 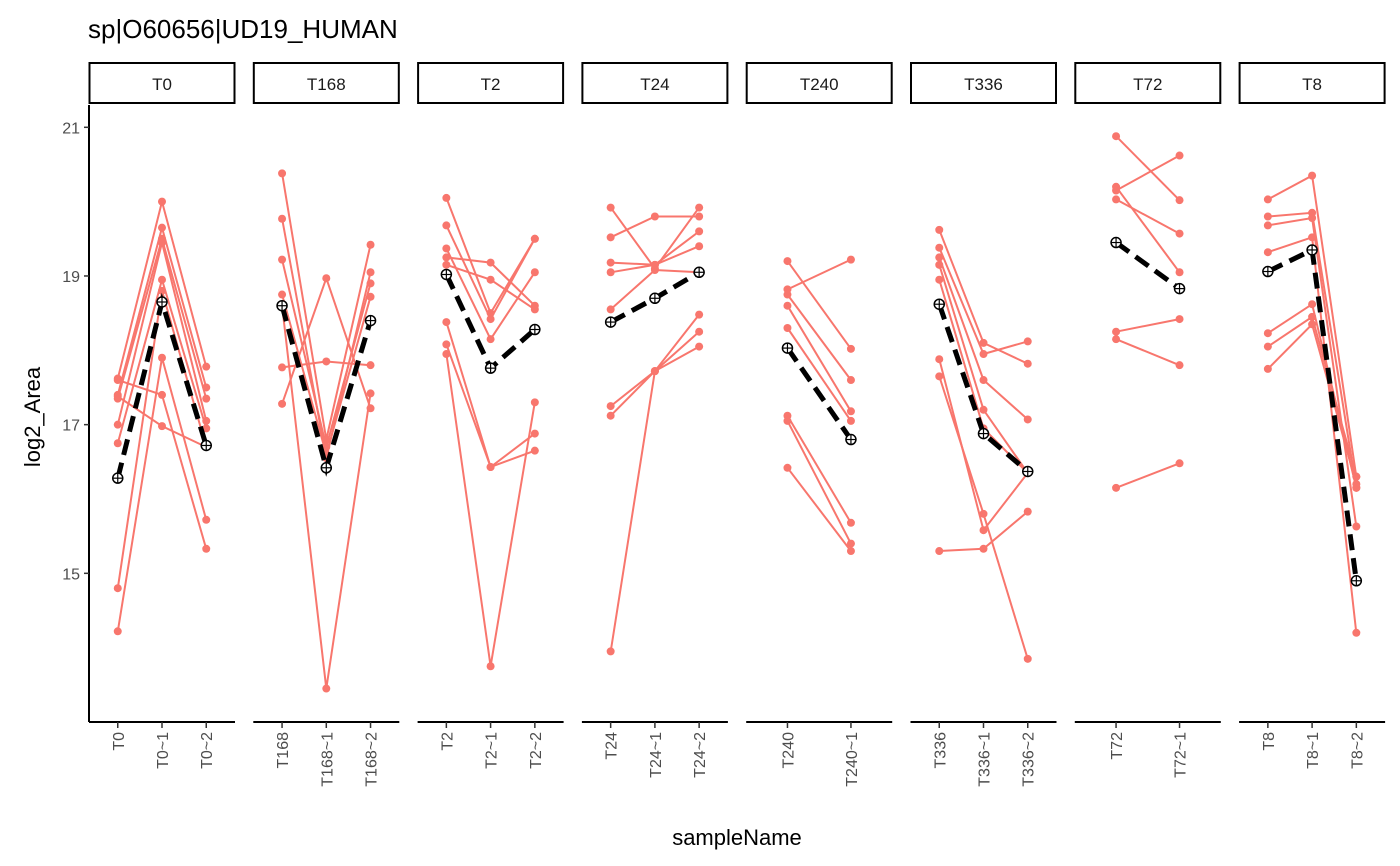 I want to click on facet-strip-label: T240, so click(x=819, y=84).